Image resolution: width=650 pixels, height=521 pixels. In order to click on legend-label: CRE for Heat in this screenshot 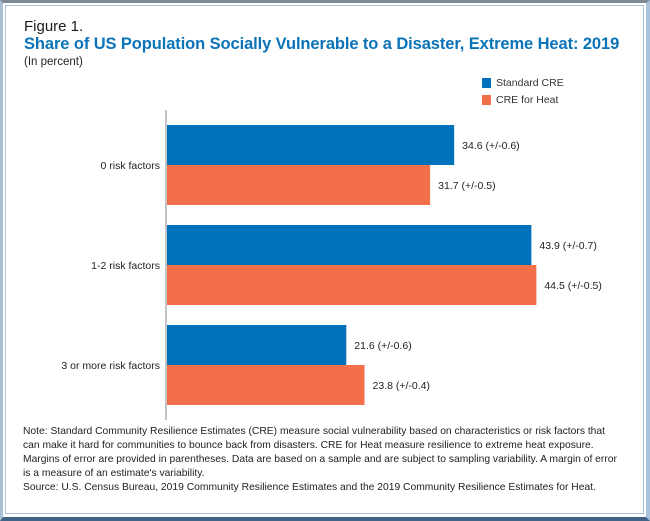, I will do `click(527, 99)`.